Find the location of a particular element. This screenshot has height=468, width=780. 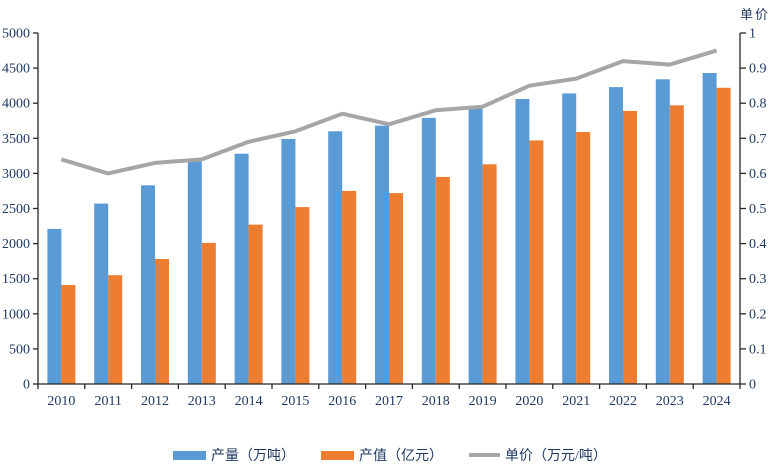

output-value-bar-2013 is located at coordinates (208, 313).